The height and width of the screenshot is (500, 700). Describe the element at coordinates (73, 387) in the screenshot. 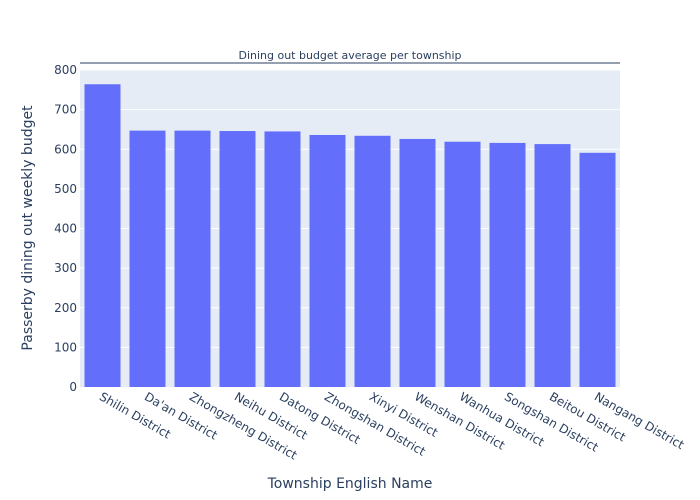

I see `y-tick-label: 0` at that location.